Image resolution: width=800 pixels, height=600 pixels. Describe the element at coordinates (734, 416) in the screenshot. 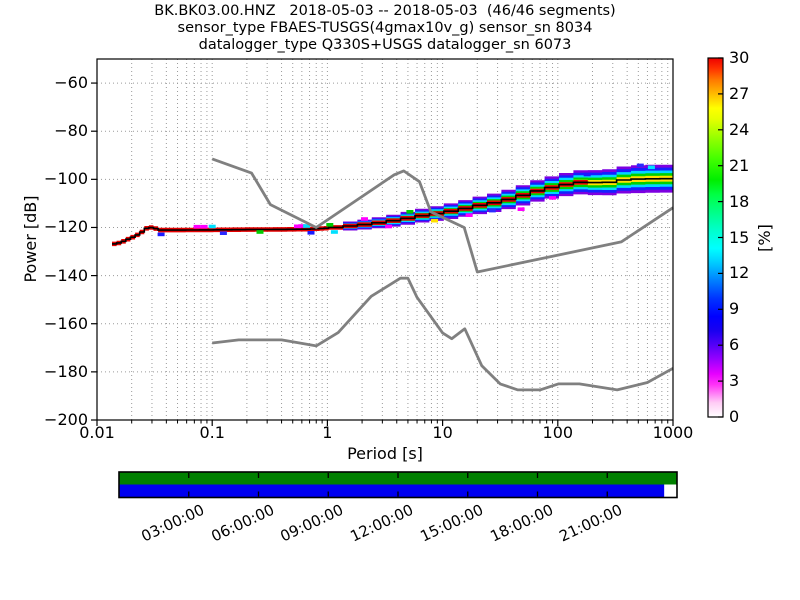

I see `colorbar-tick-label: 0` at that location.